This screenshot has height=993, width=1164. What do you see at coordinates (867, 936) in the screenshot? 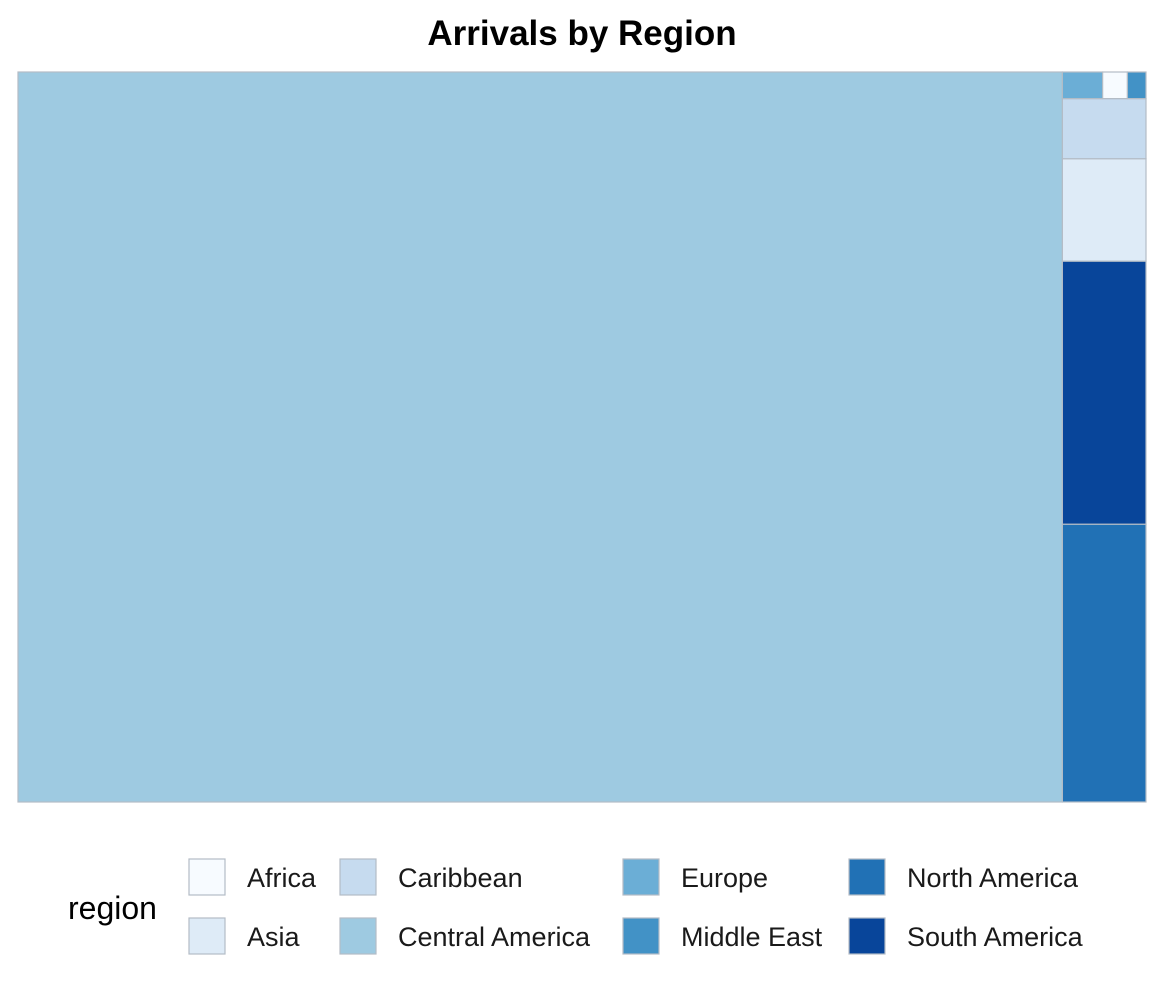
I see `legend-key-south-america` at bounding box center [867, 936].